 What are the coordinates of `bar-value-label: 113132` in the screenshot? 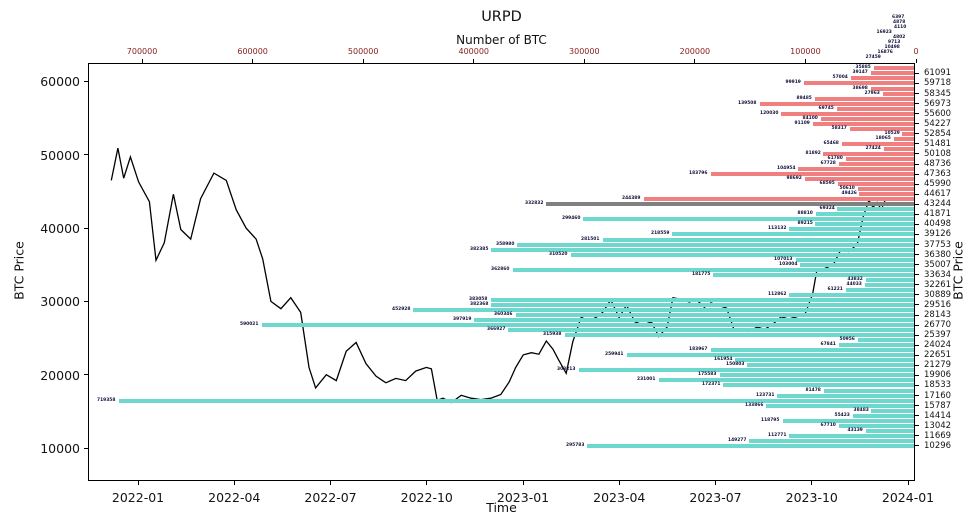 It's located at (776, 228).